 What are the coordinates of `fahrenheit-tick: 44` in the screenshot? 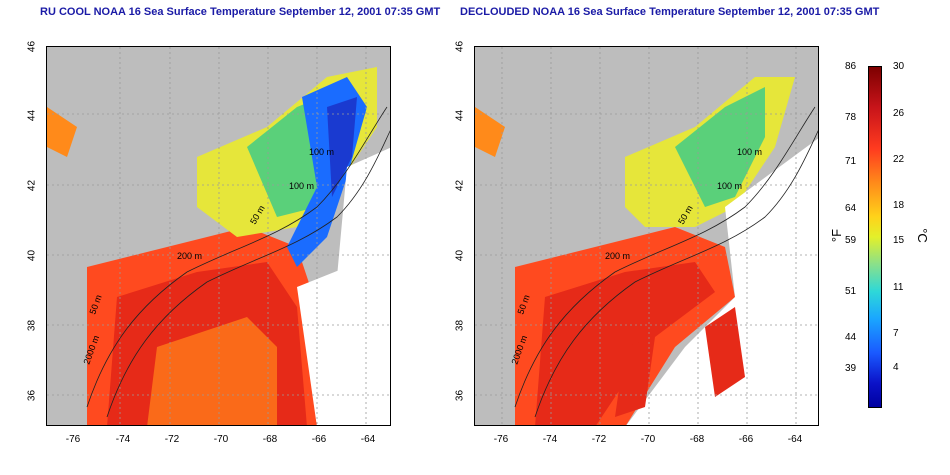 It's located at (851, 337).